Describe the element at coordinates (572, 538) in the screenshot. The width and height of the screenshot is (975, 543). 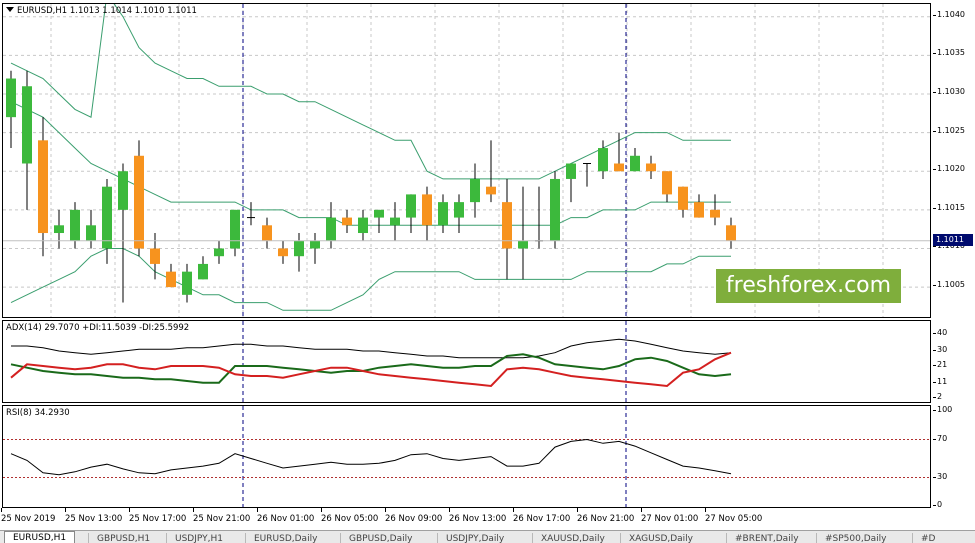
I see `chart-tab: XAUUSD,Daily` at that location.